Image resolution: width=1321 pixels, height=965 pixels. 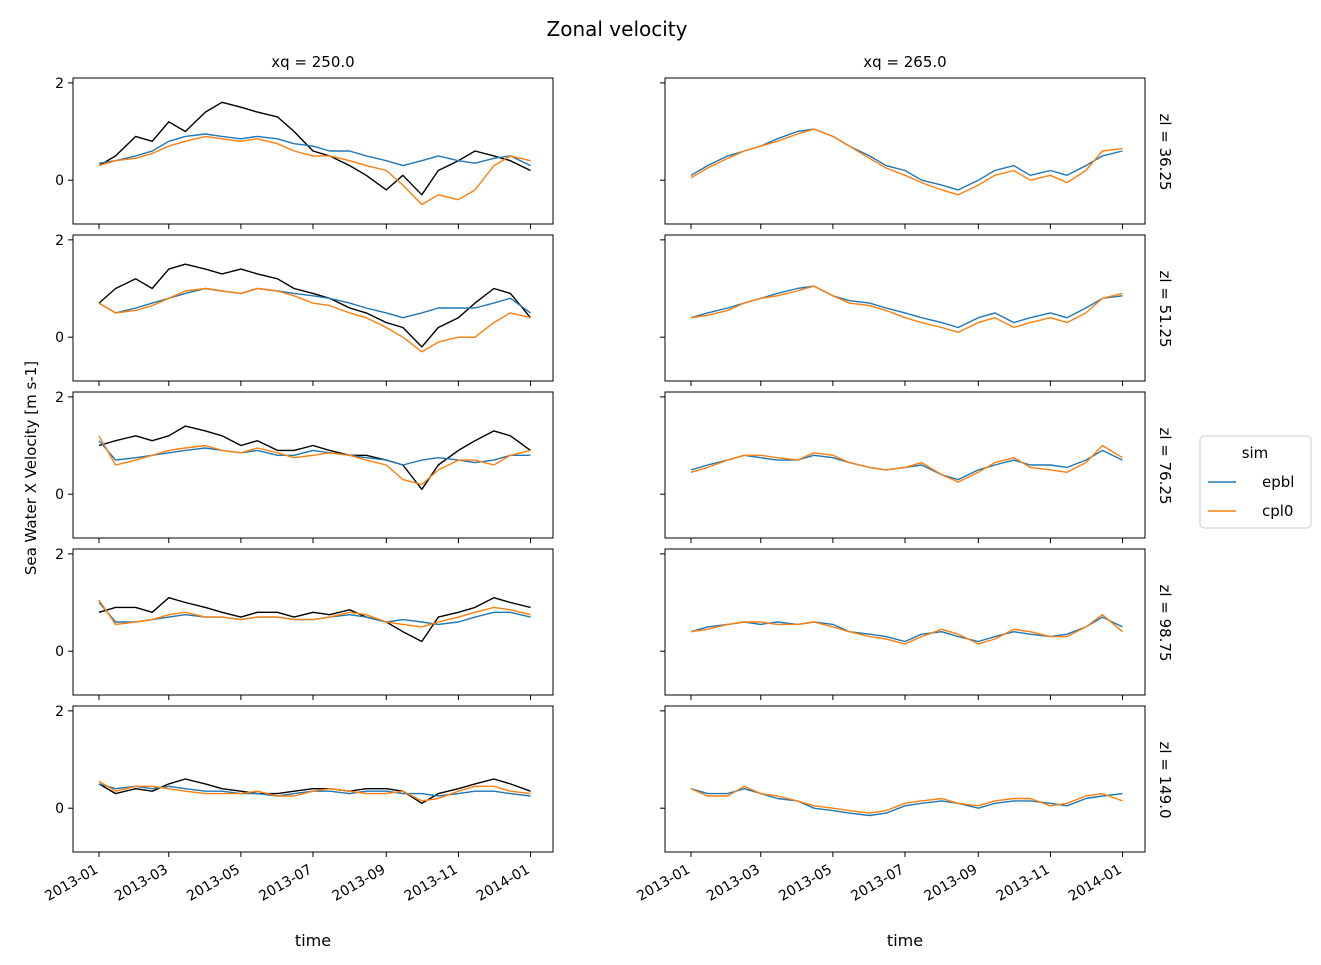 What do you see at coordinates (1165, 465) in the screenshot?
I see `row-label-2: zl = 76.25` at bounding box center [1165, 465].